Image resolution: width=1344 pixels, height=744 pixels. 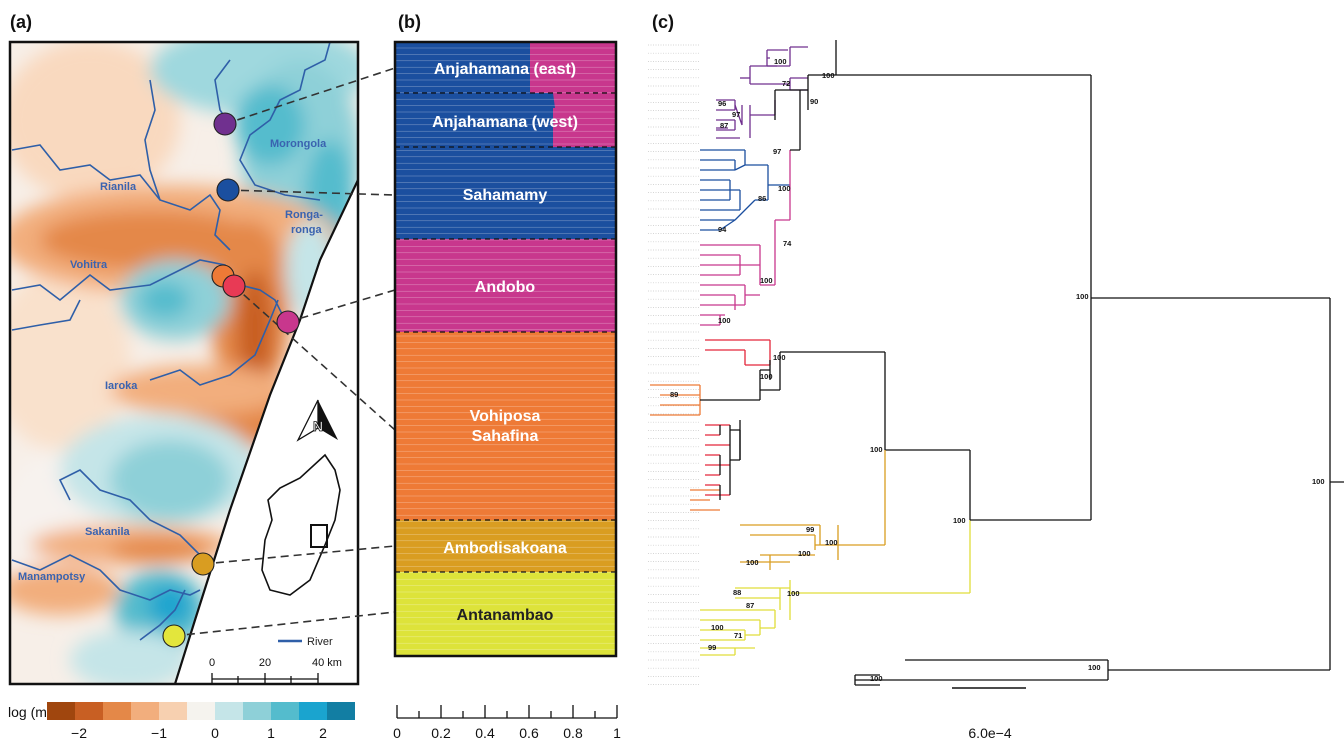 I want to click on river-label-iaroka: Iaroka, so click(x=121, y=386).